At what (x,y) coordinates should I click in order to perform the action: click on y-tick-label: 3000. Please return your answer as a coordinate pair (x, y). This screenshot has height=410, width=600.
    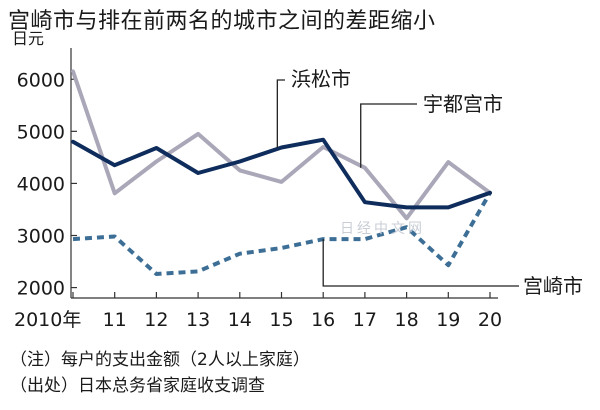
    Looking at the image, I should click on (41, 237).